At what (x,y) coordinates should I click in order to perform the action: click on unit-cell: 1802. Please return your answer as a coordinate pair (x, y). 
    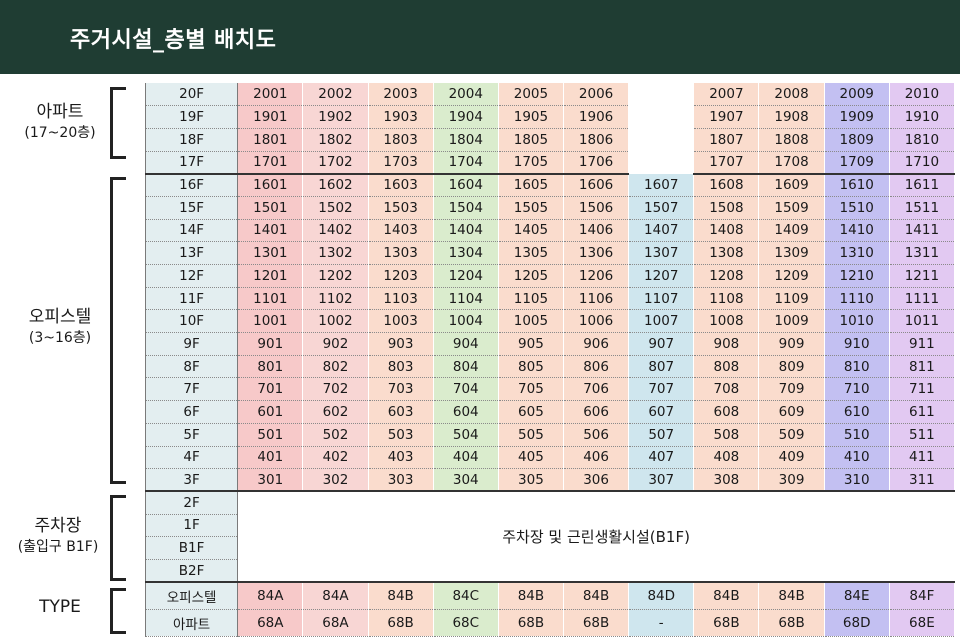
    Looking at the image, I should click on (335, 140).